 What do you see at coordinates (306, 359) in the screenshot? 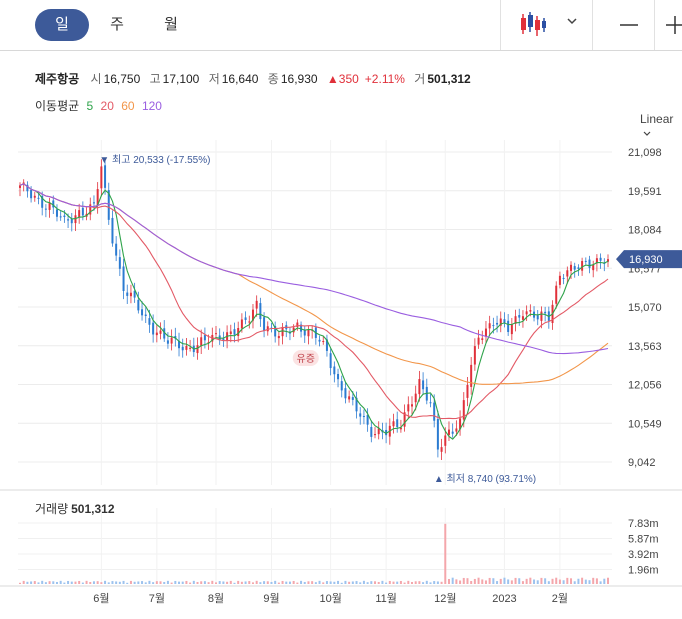
I see `event-annotation: 유증` at bounding box center [306, 359].